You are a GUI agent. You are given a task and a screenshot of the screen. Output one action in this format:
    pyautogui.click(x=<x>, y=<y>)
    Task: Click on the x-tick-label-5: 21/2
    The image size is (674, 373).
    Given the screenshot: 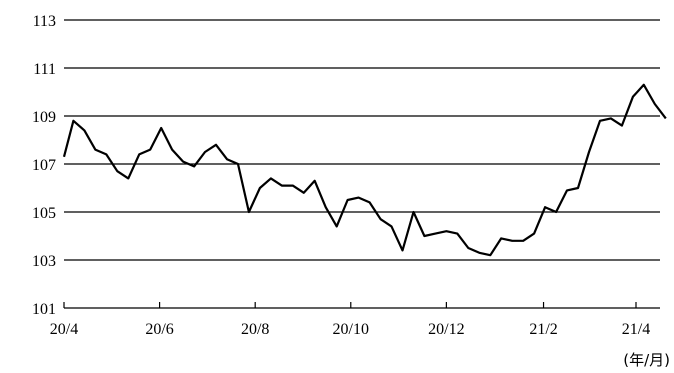 What is the action you would take?
    pyautogui.click(x=543, y=329)
    